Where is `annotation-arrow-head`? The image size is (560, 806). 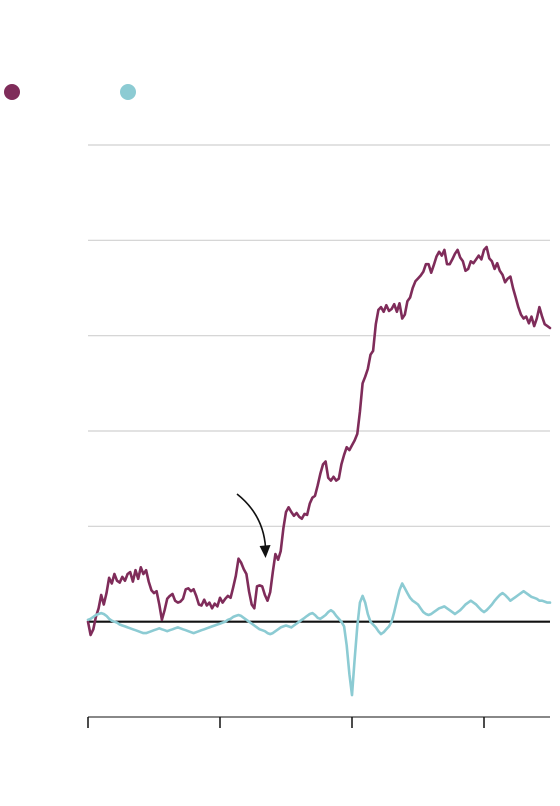
annotation-arrow-head is located at coordinates (265, 551).